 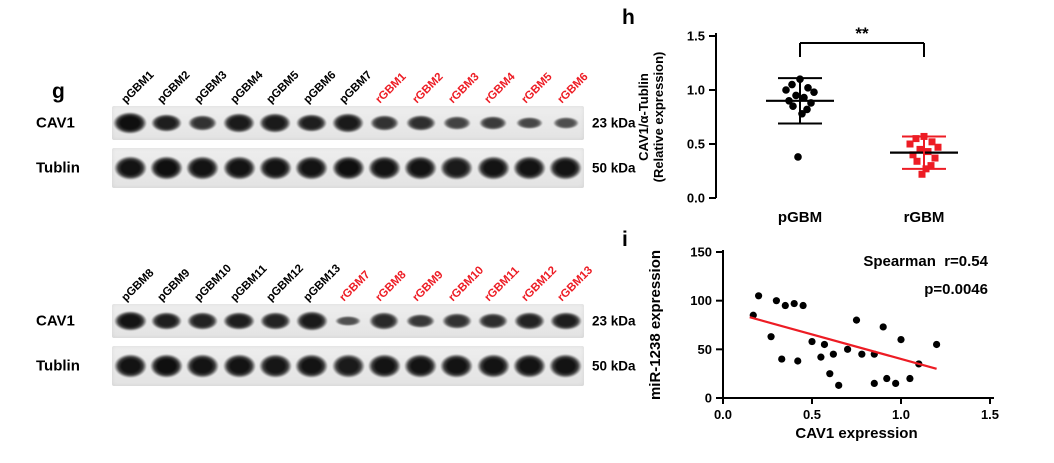 What do you see at coordinates (391, 286) in the screenshot?
I see `lane-label: rGBM8` at bounding box center [391, 286].